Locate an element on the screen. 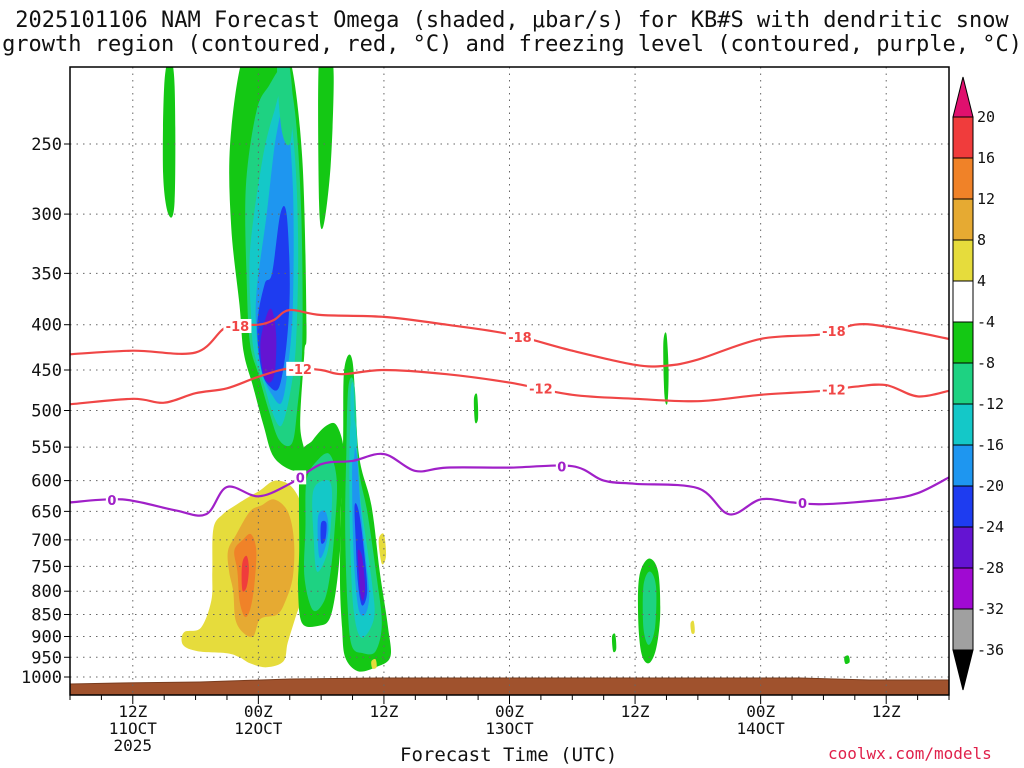 The height and width of the screenshot is (768, 1024). colorbar-top-arrow is located at coordinates (963, 97).